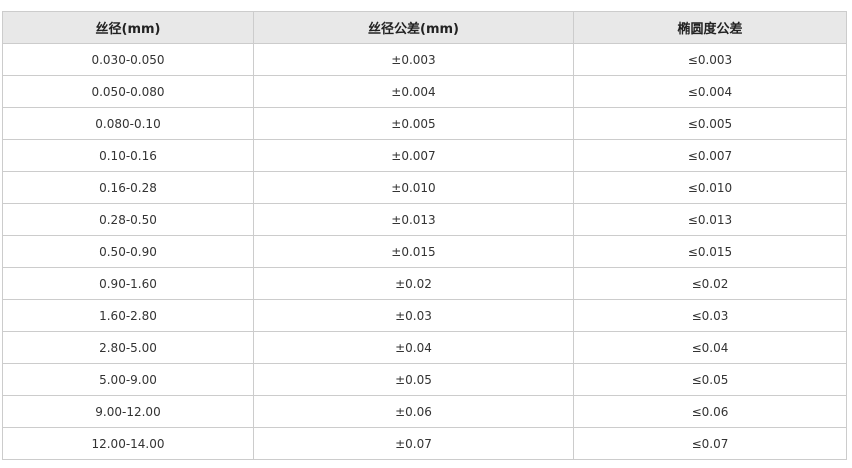  What do you see at coordinates (413, 283) in the screenshot?
I see `cell-diameter-tolerance: ±0.02` at bounding box center [413, 283].